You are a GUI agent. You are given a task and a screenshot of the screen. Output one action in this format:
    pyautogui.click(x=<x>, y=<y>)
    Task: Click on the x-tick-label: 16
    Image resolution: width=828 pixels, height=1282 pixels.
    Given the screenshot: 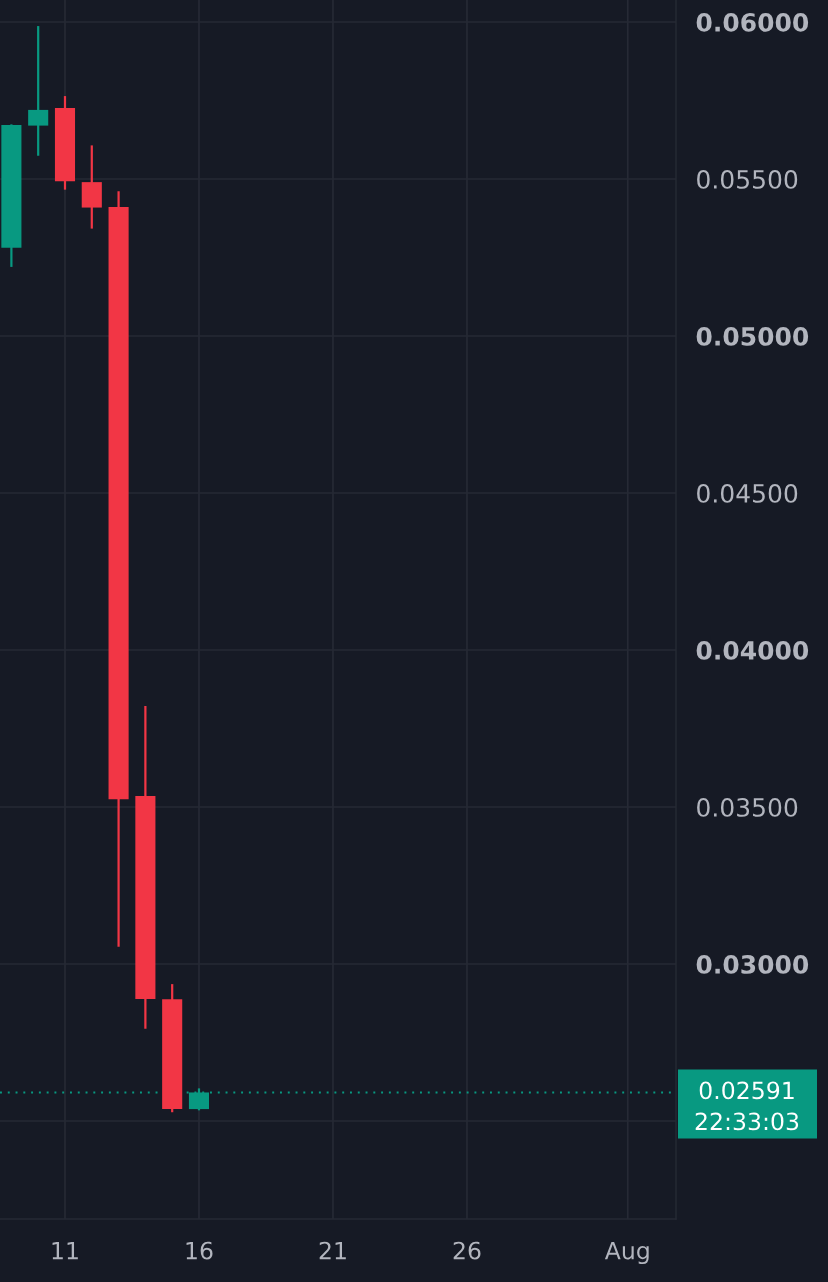 What is the action you would take?
    pyautogui.click(x=199, y=1250)
    